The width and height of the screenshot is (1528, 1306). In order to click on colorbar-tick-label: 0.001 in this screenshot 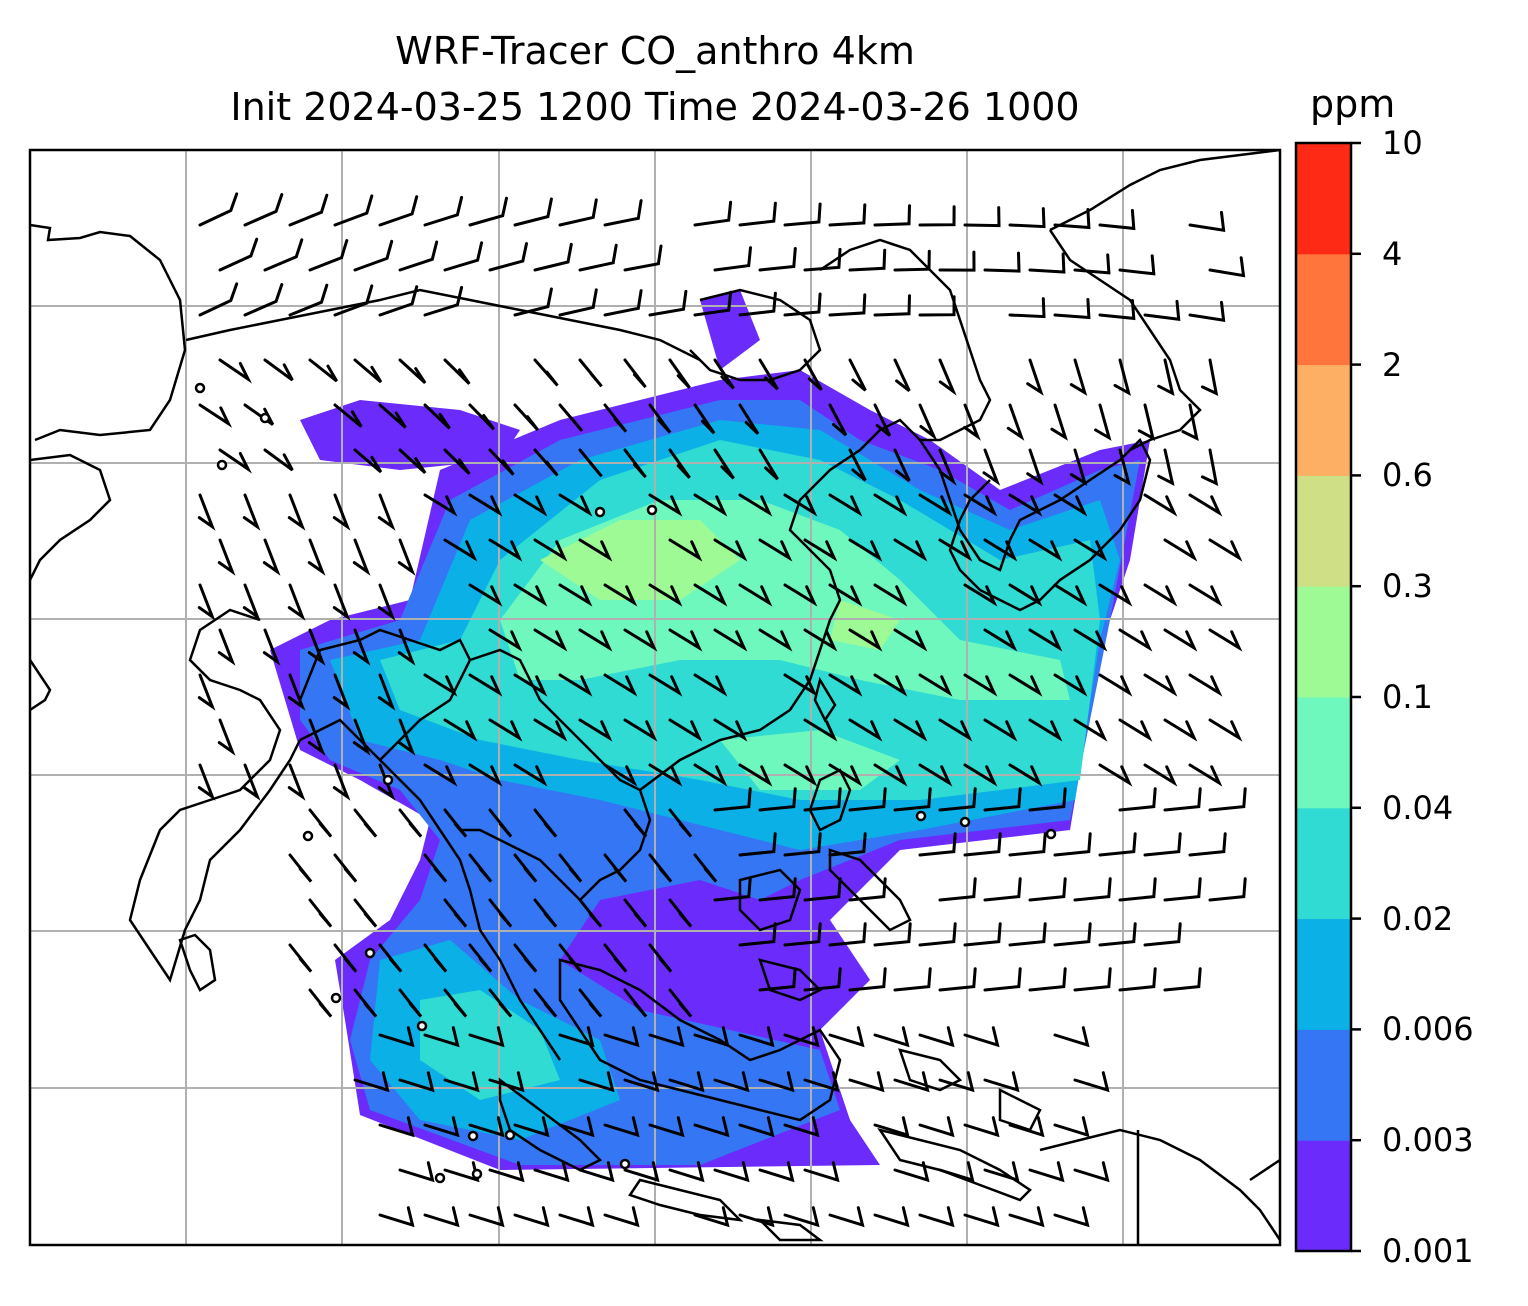, I will do `click(1428, 1251)`.